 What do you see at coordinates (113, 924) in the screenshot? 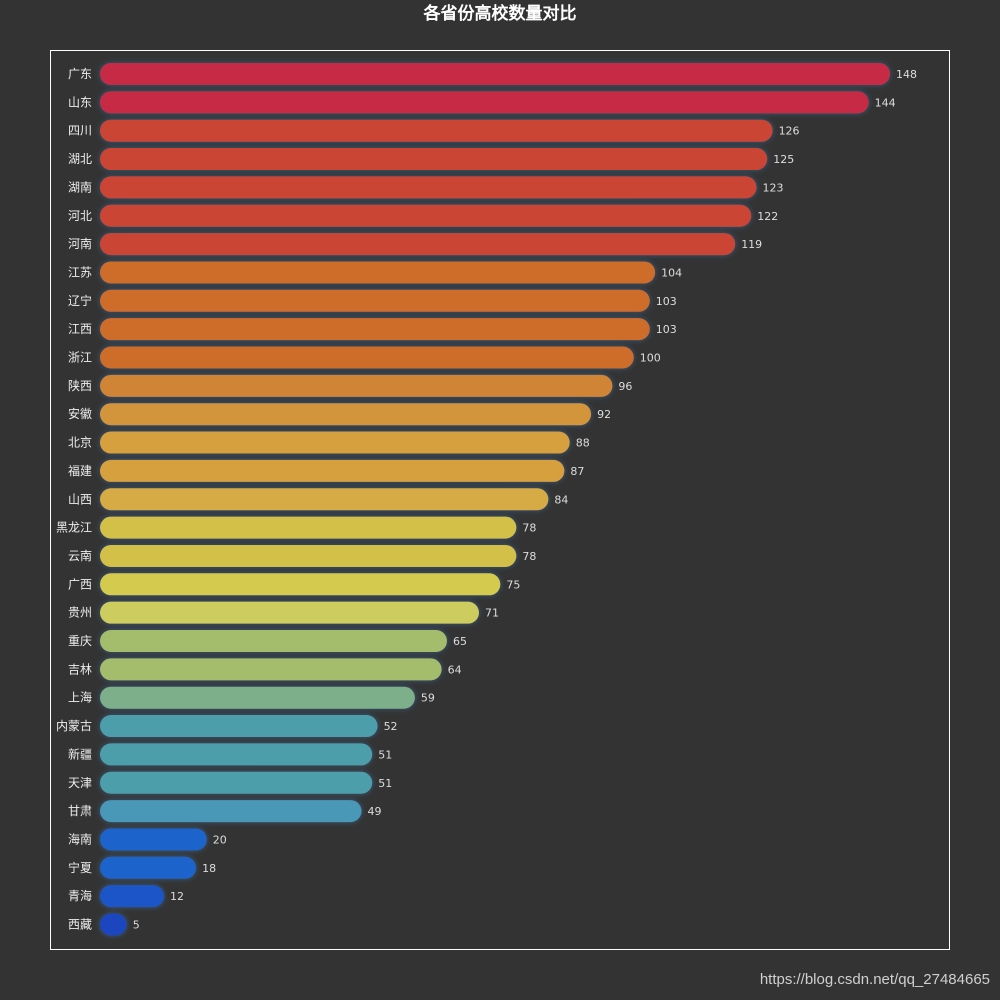
I see `bar-西藏` at bounding box center [113, 924].